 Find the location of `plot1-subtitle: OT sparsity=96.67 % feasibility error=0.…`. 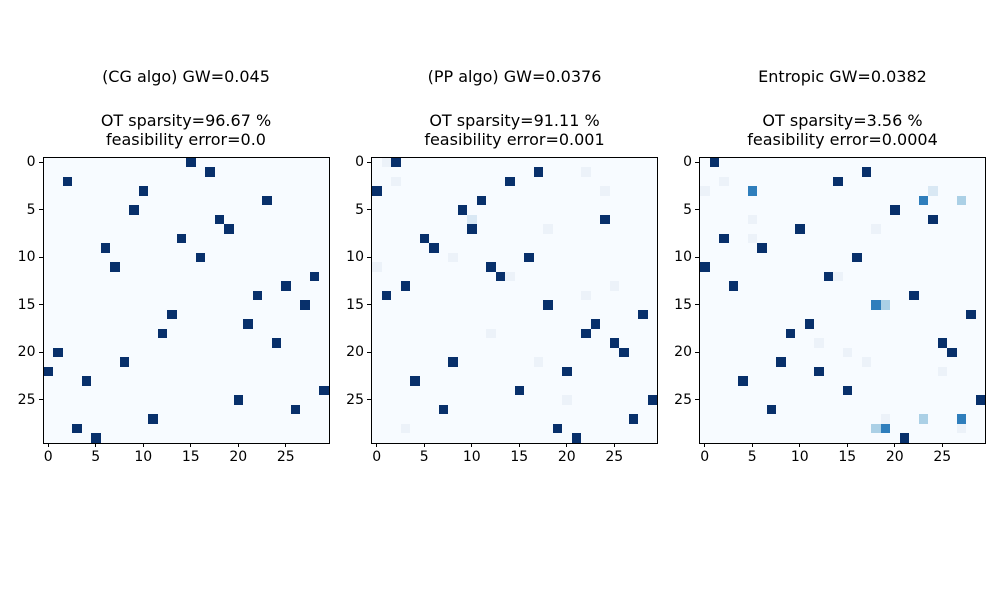

plot1-subtitle: OT sparsity=96.67 % feasibility error=0.… is located at coordinates (186, 130).